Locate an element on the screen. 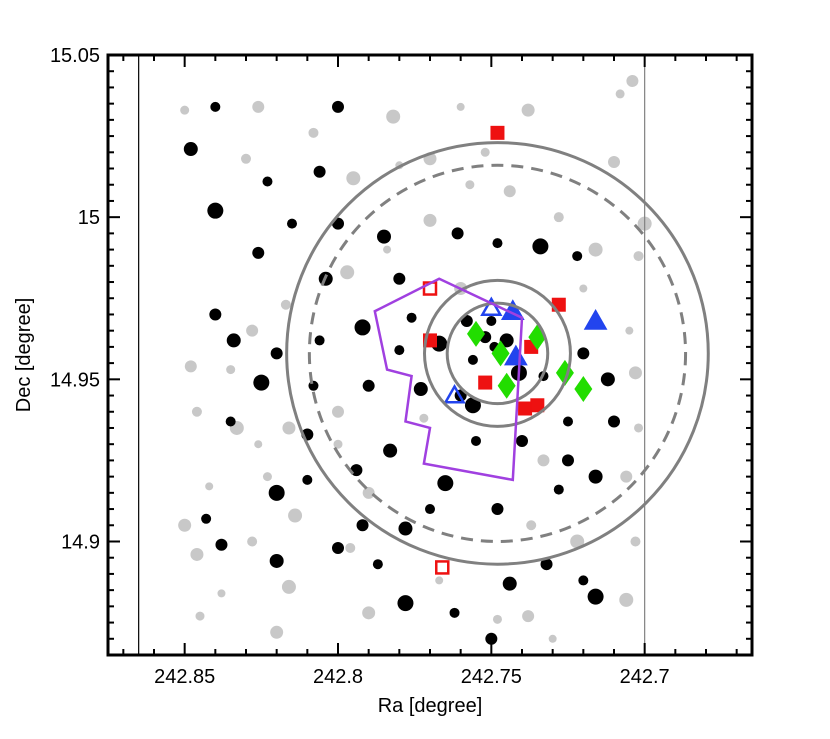  x-axis-title: Ra [degree] is located at coordinates (430, 706).